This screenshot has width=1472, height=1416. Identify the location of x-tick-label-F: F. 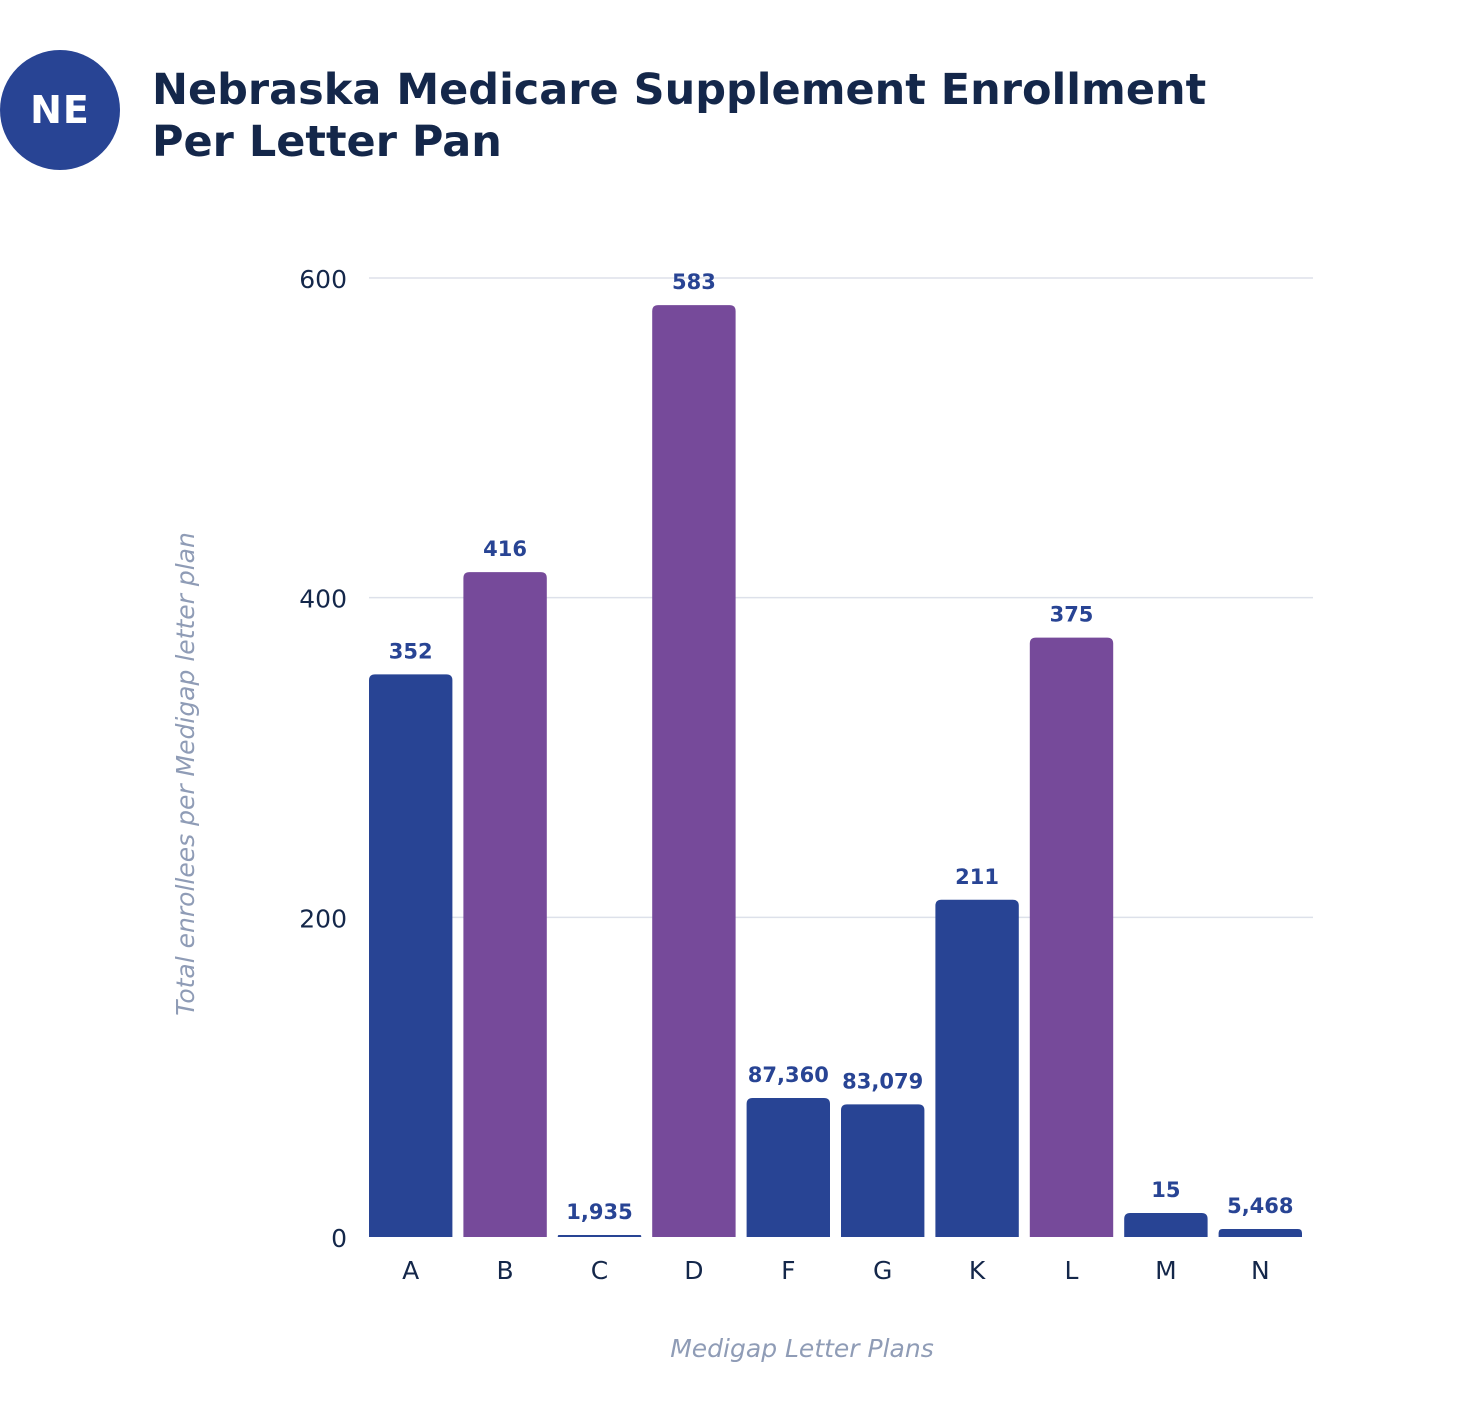
(788, 1270).